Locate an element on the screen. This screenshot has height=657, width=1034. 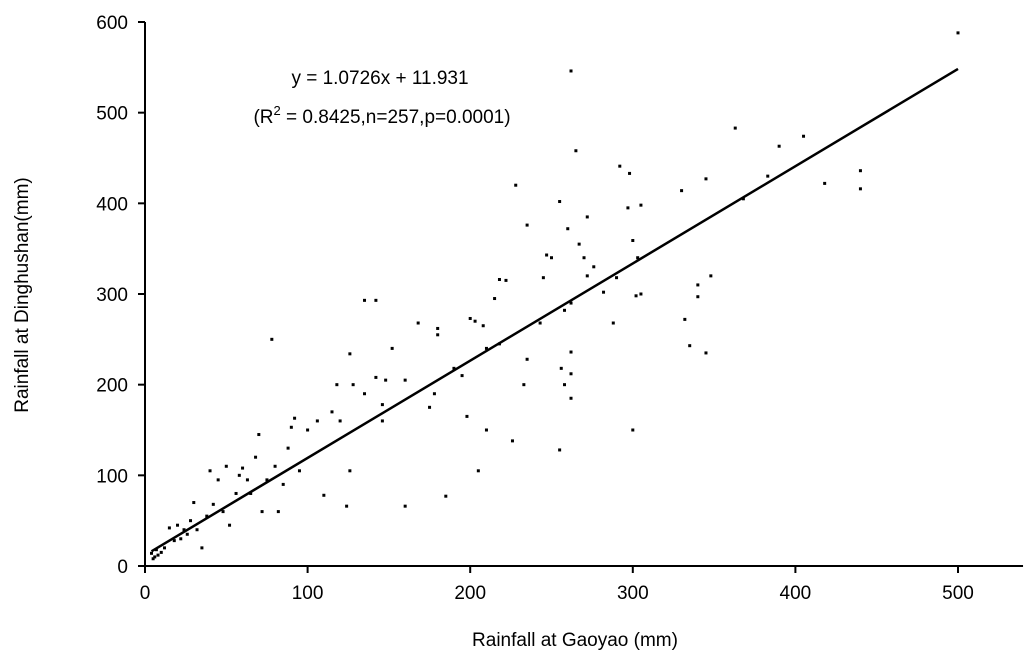
y-axis-title: Rainfall at Dinghushan(mm) is located at coordinates (22, 295).